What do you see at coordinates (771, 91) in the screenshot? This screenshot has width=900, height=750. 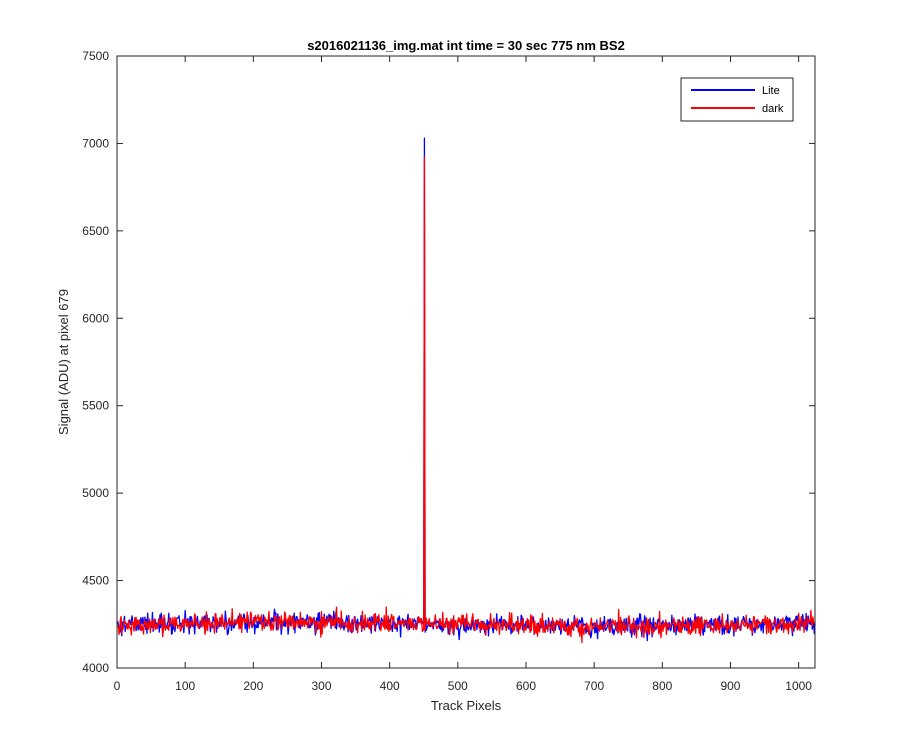 I see `legend-label-lite: Lite` at bounding box center [771, 91].